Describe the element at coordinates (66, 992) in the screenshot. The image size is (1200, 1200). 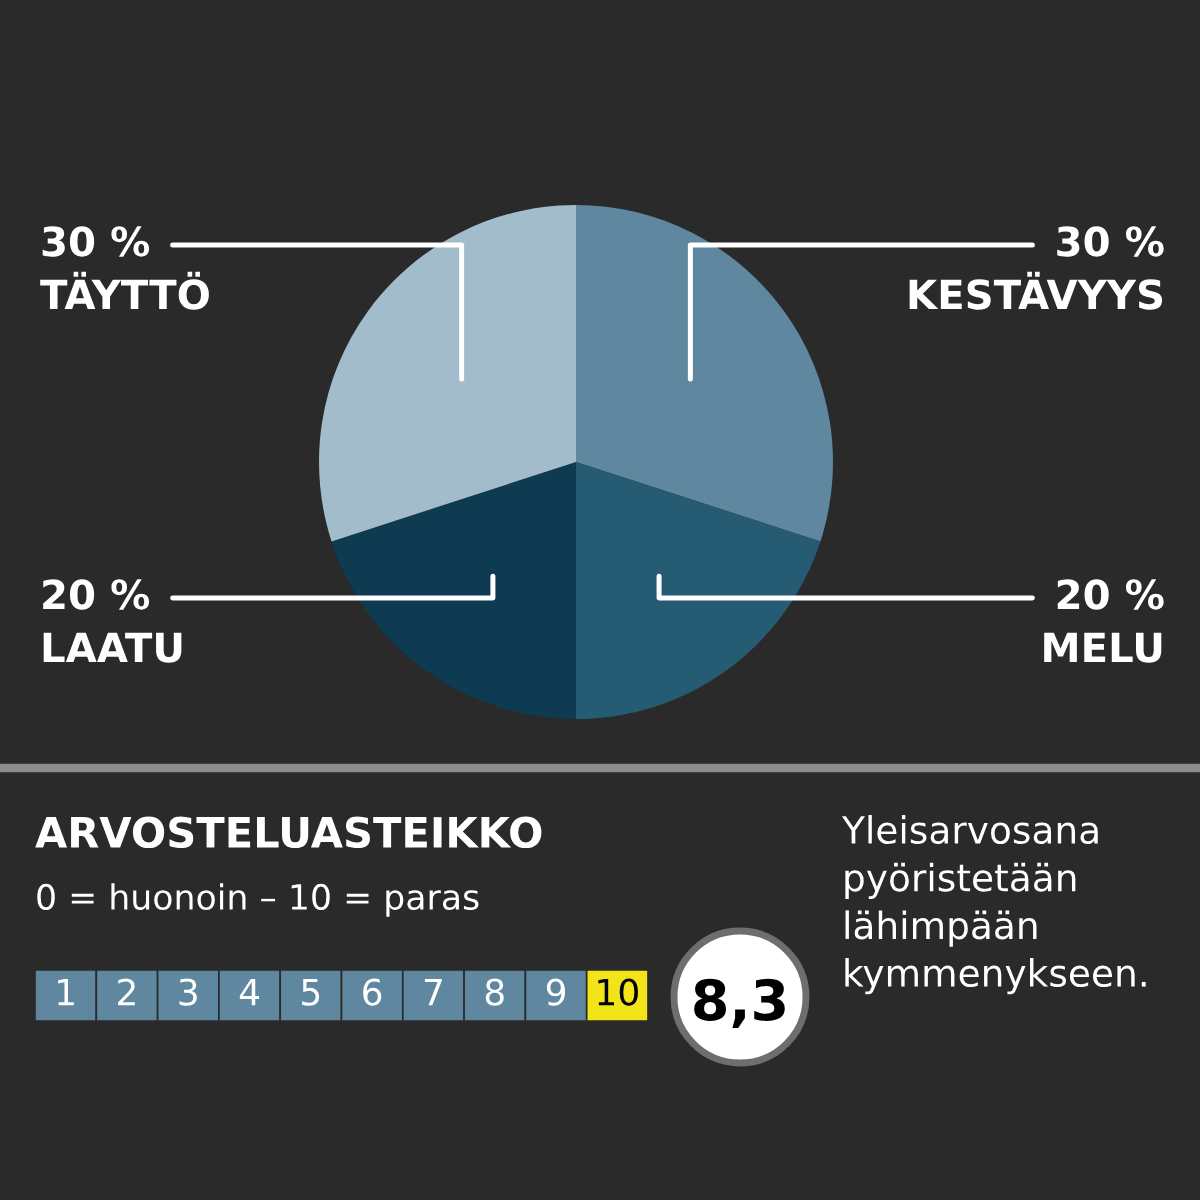
I see `x-tick-label: 1` at that location.